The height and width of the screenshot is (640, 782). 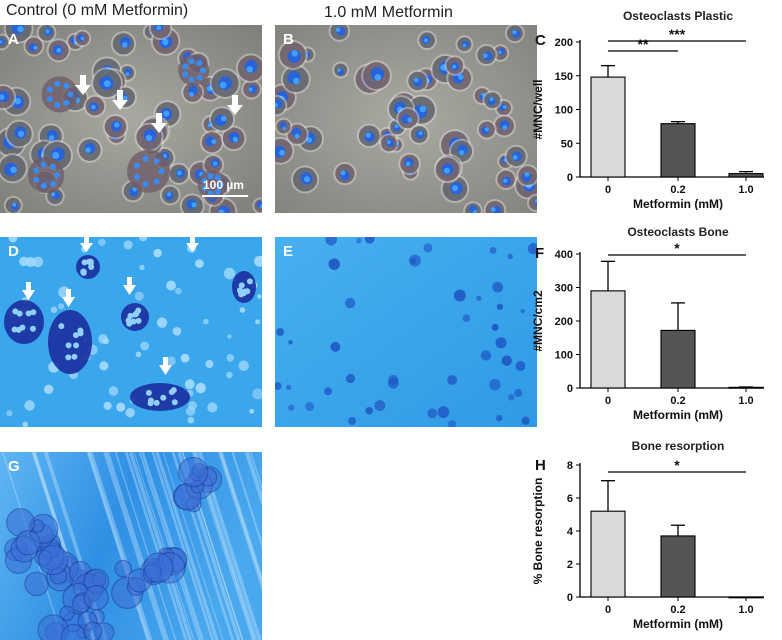 I want to click on panel-label-c: C, so click(x=540, y=40).